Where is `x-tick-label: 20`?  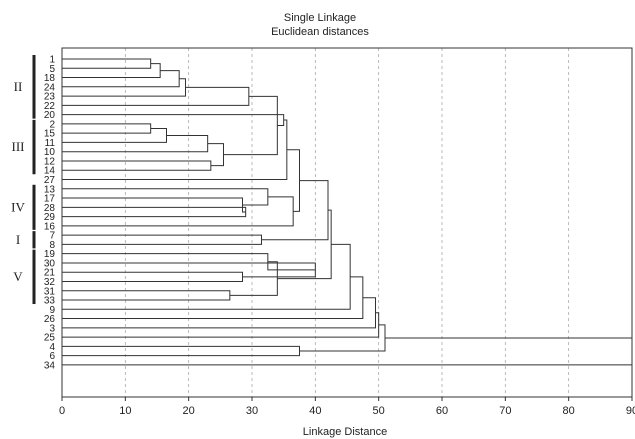 x-tick-label: 20 is located at coordinates (189, 411).